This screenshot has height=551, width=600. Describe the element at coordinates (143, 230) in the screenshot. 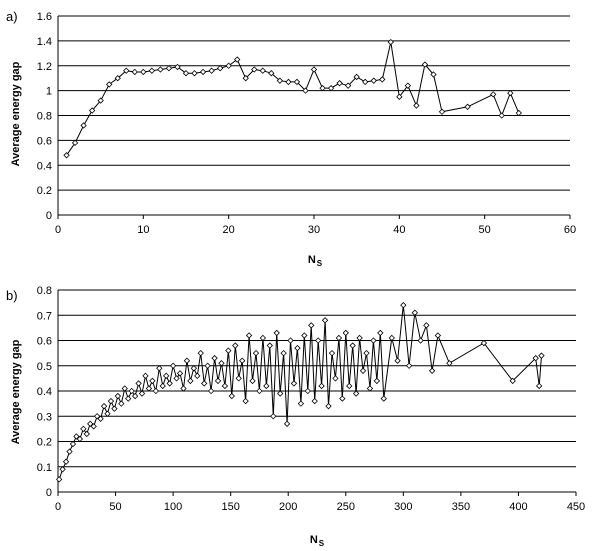

I see `chart-a-x-tick-label: 10` at that location.